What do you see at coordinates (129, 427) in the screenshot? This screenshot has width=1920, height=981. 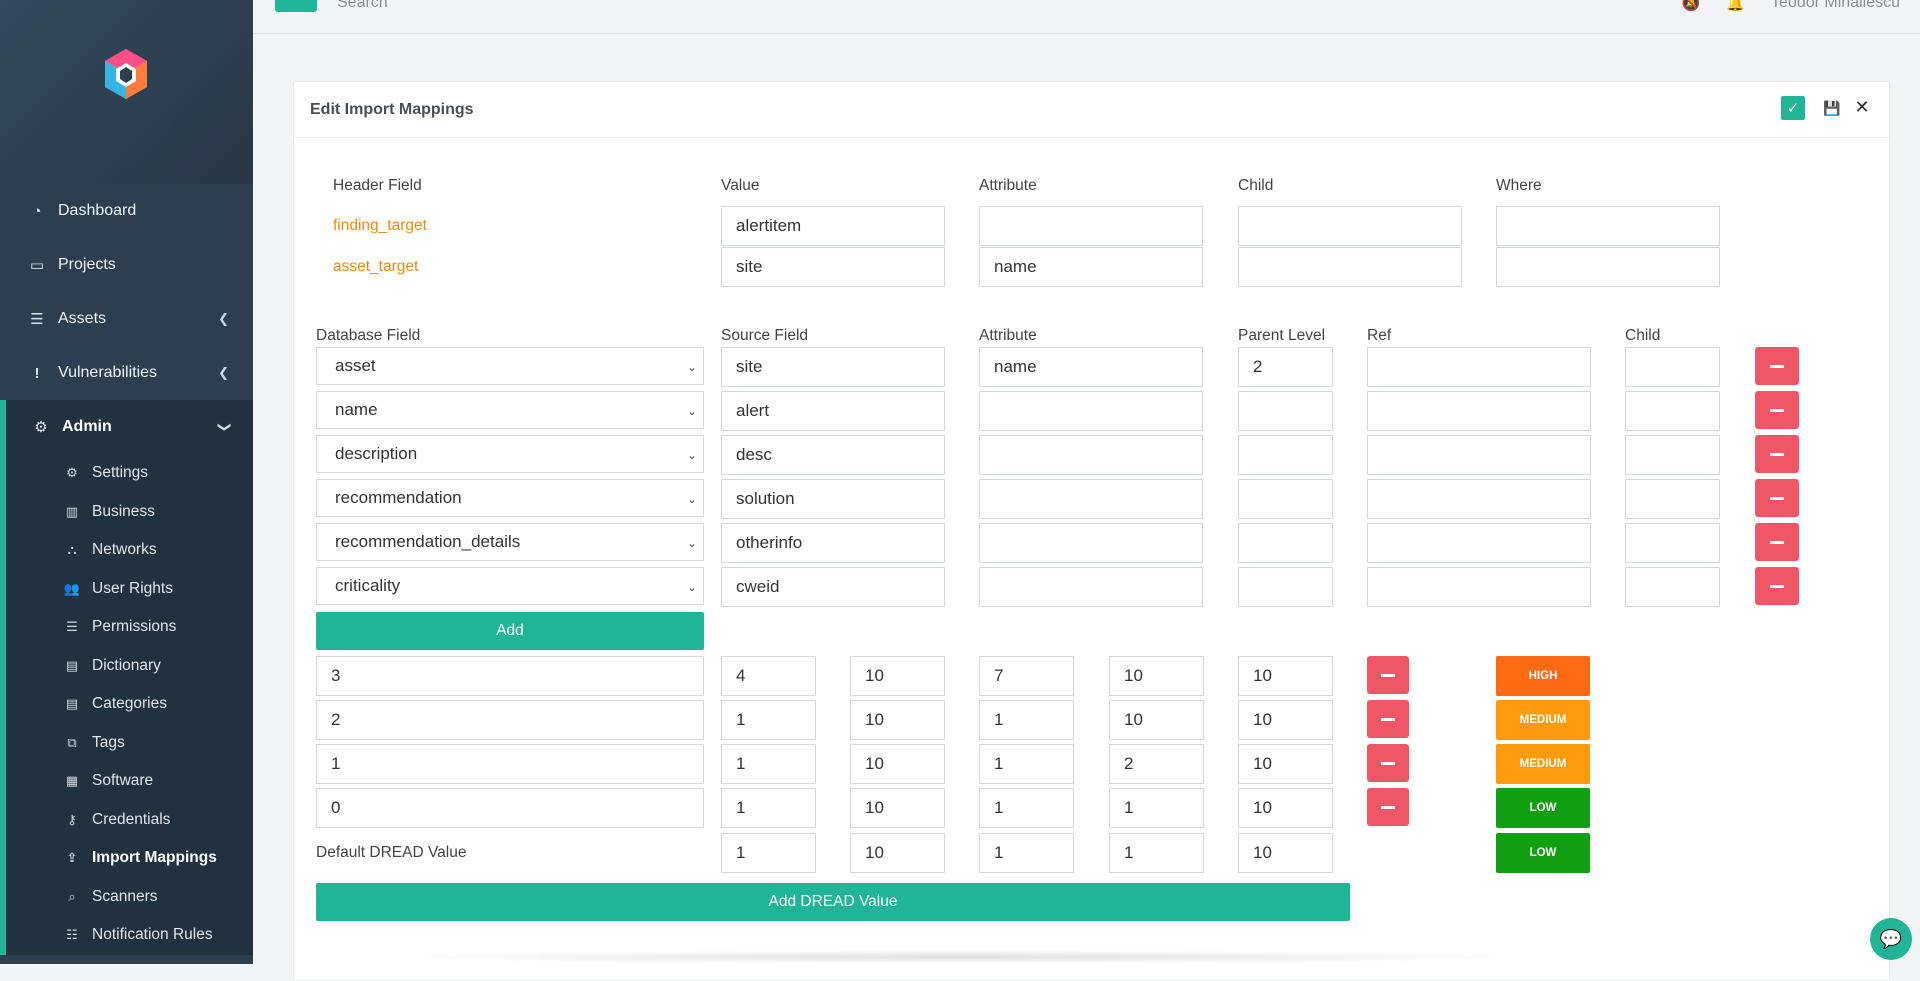 I see `nav-admin: ⚙ Admin ❮` at bounding box center [129, 427].